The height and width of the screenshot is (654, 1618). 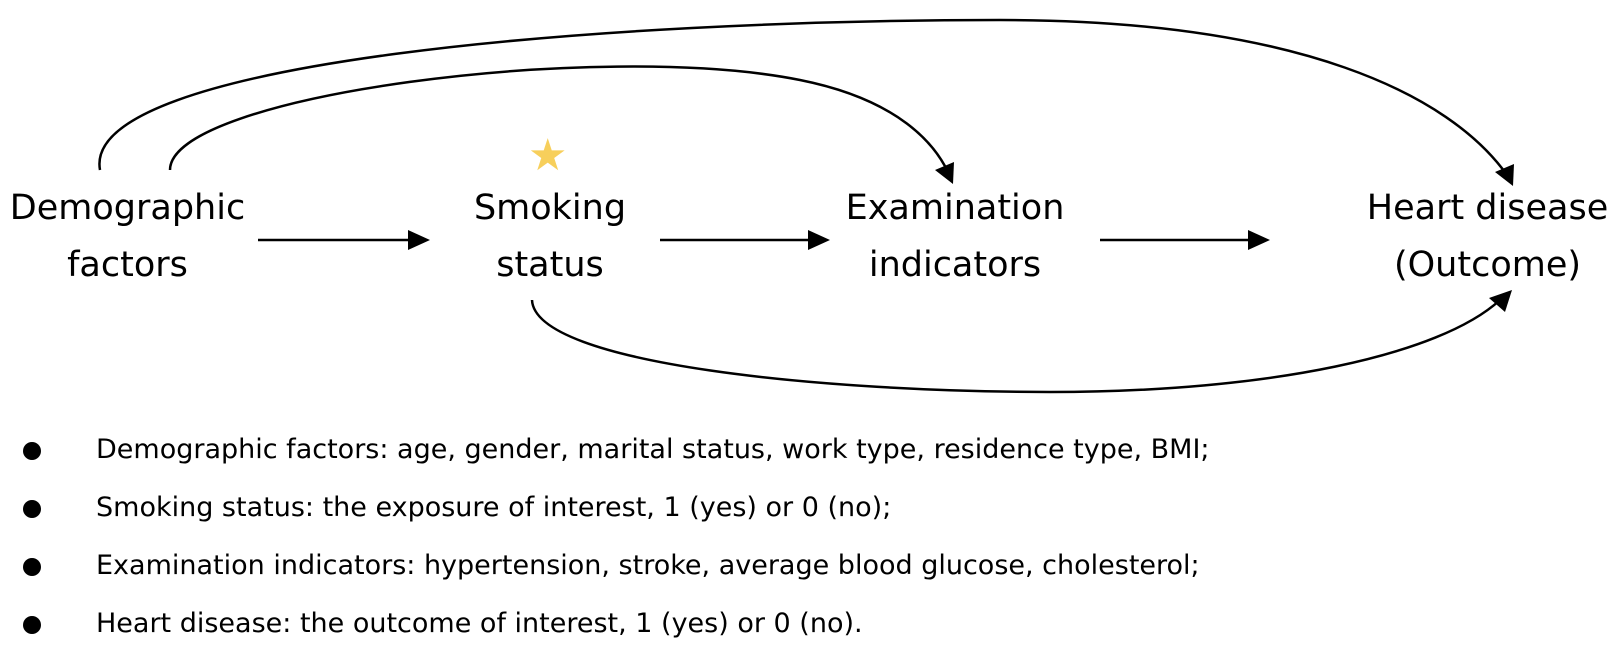 I want to click on arc-demographic-to-examination, so click(x=559, y=119).